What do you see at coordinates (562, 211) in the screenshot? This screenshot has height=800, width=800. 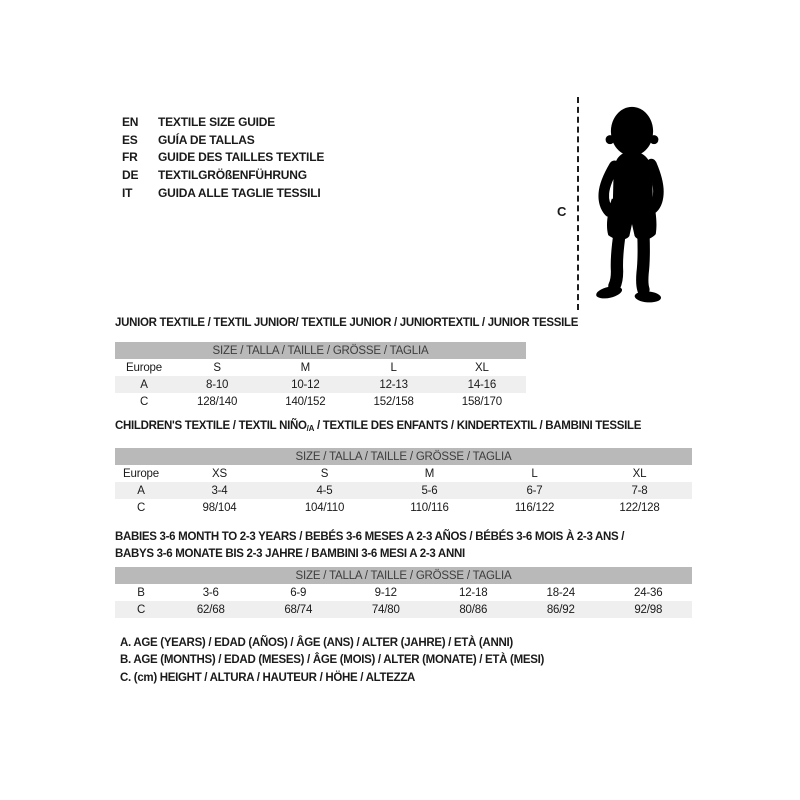 I see `height-measure-label: C` at bounding box center [562, 211].